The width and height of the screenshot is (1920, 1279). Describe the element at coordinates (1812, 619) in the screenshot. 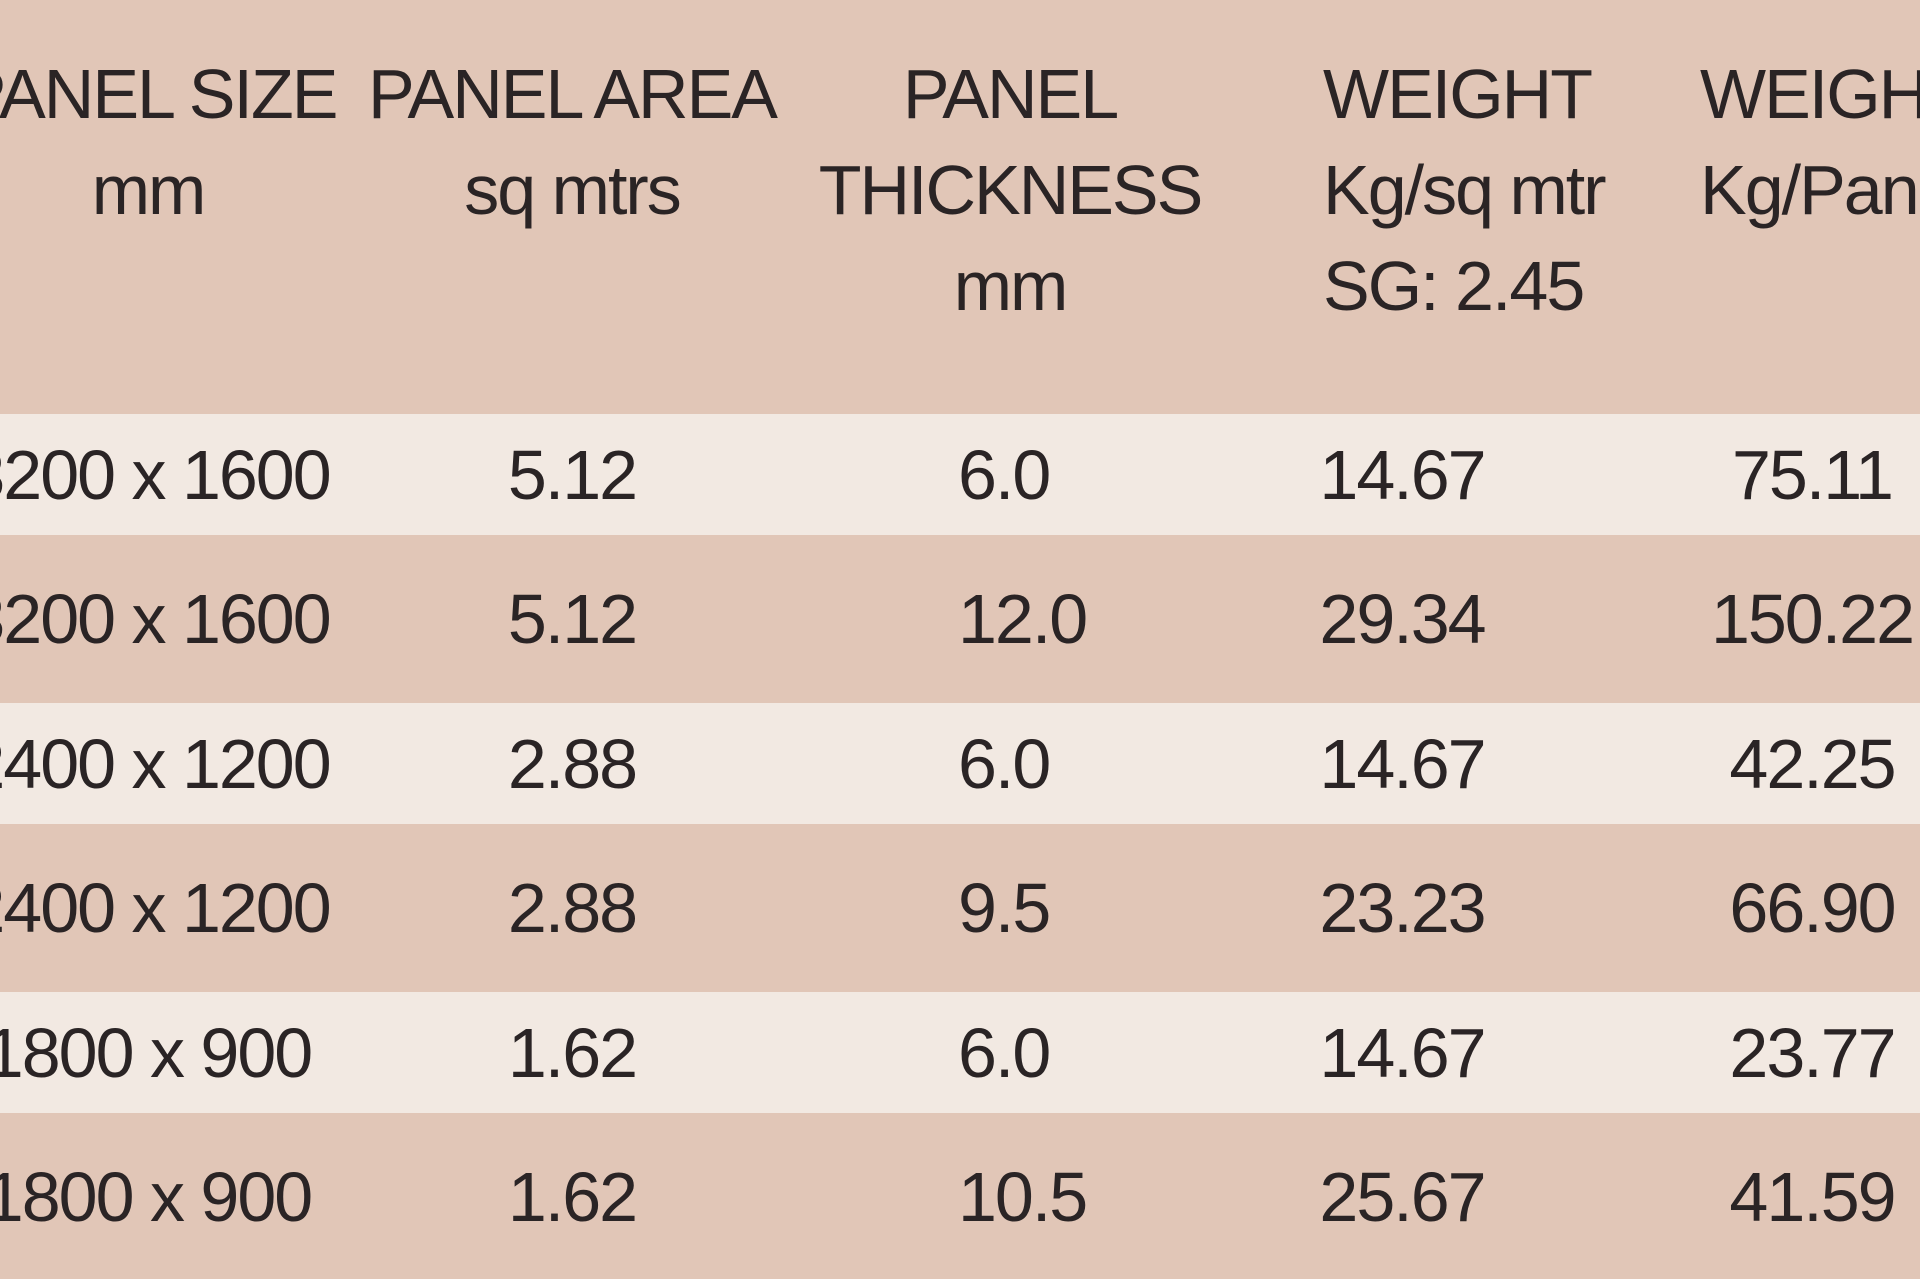

I see `cell-weight-per-panel: 150.22` at that location.